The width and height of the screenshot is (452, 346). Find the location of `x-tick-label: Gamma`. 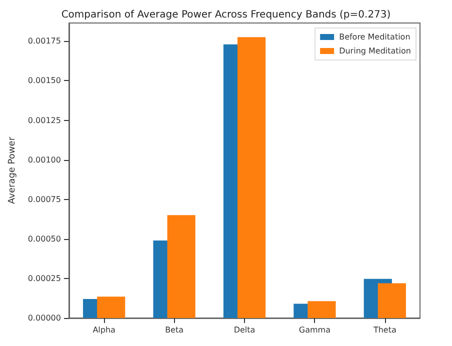

x-tick-label: Gamma is located at coordinates (314, 330).